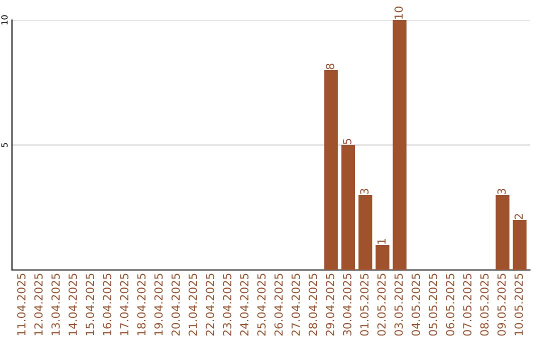 The image size is (540, 340). I want to click on x-tick-label: 18.04.2025, so click(141, 305).